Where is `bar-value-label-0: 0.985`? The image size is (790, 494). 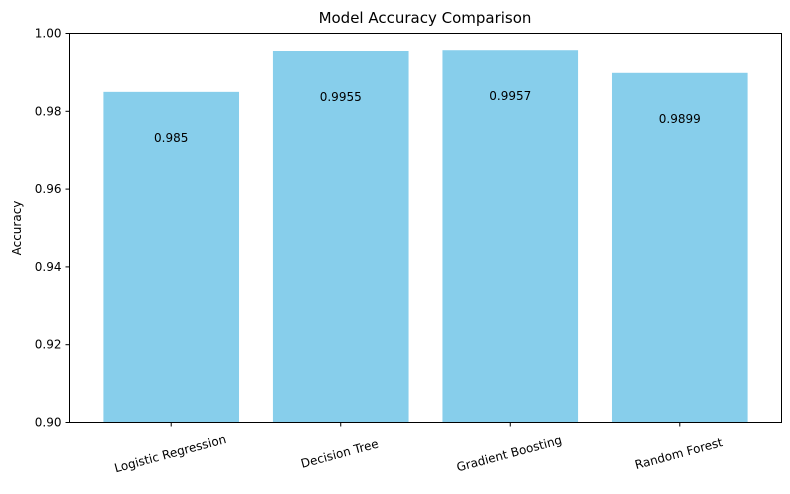
bar-value-label-0: 0.985 is located at coordinates (171, 138).